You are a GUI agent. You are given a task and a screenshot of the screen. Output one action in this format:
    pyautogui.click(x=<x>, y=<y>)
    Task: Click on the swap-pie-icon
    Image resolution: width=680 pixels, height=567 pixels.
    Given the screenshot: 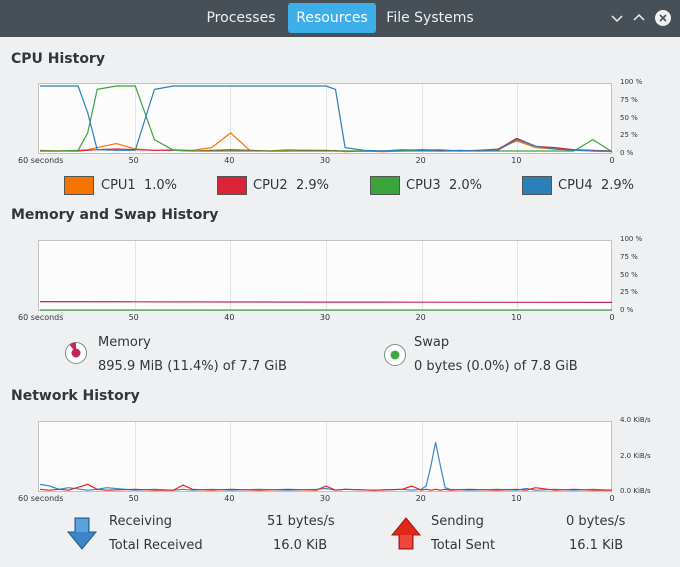 What is the action you would take?
    pyautogui.click(x=395, y=355)
    